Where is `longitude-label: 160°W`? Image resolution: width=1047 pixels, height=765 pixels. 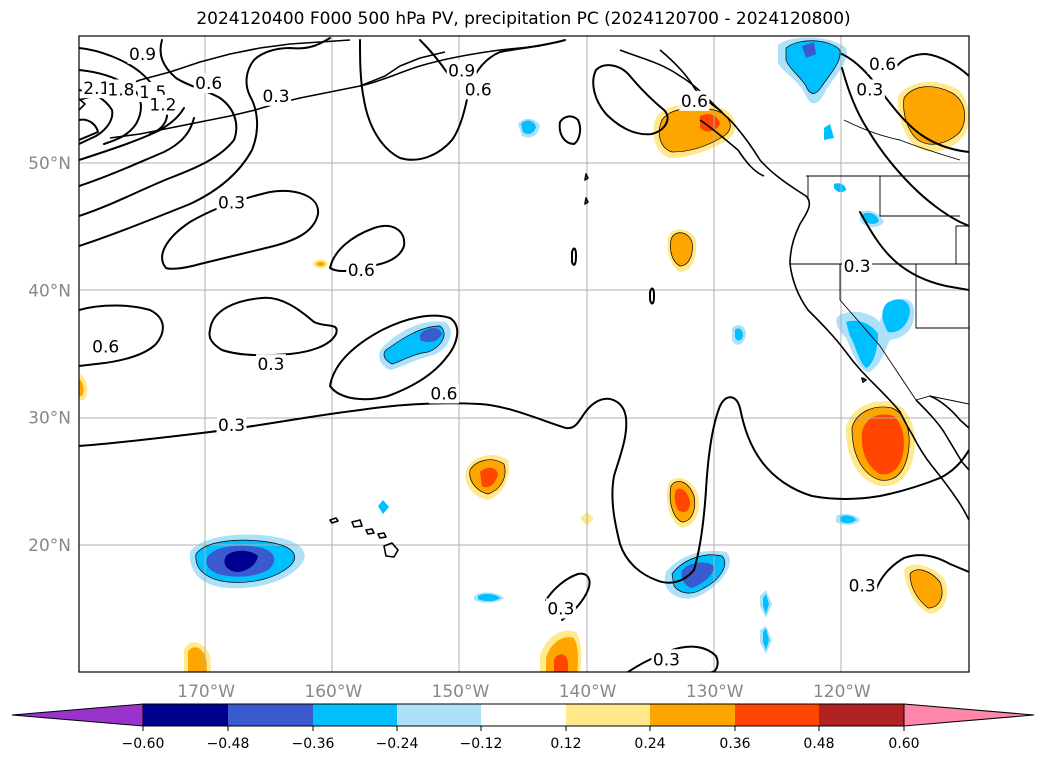
longitude-label: 160°W is located at coordinates (333, 692).